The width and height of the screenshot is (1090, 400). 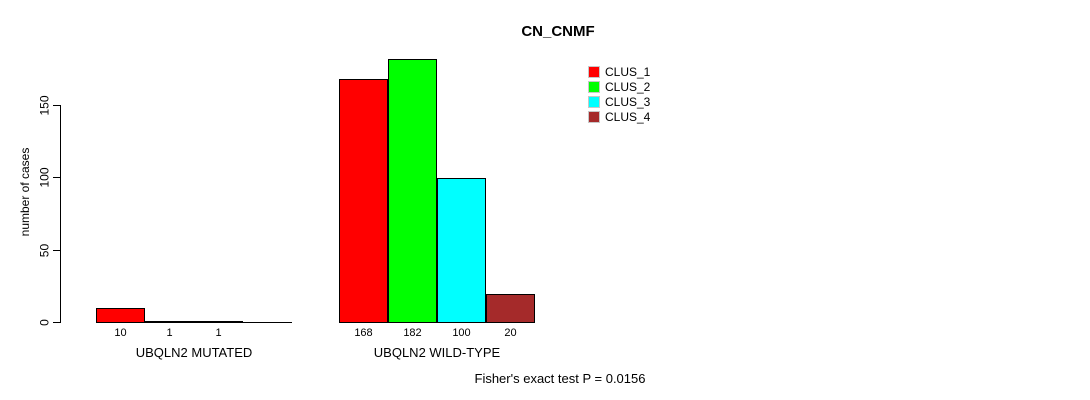 What do you see at coordinates (218, 322) in the screenshot?
I see `bar-clus_3-group1` at bounding box center [218, 322].